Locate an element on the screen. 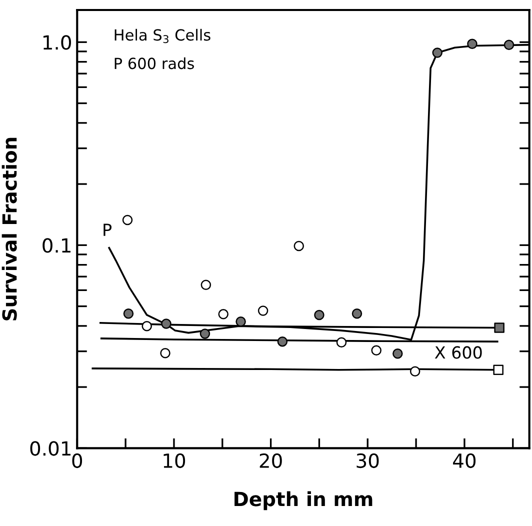 Image resolution: width=532 pixels, height=526 pixels. annotation: P 600 rads is located at coordinates (154, 63).